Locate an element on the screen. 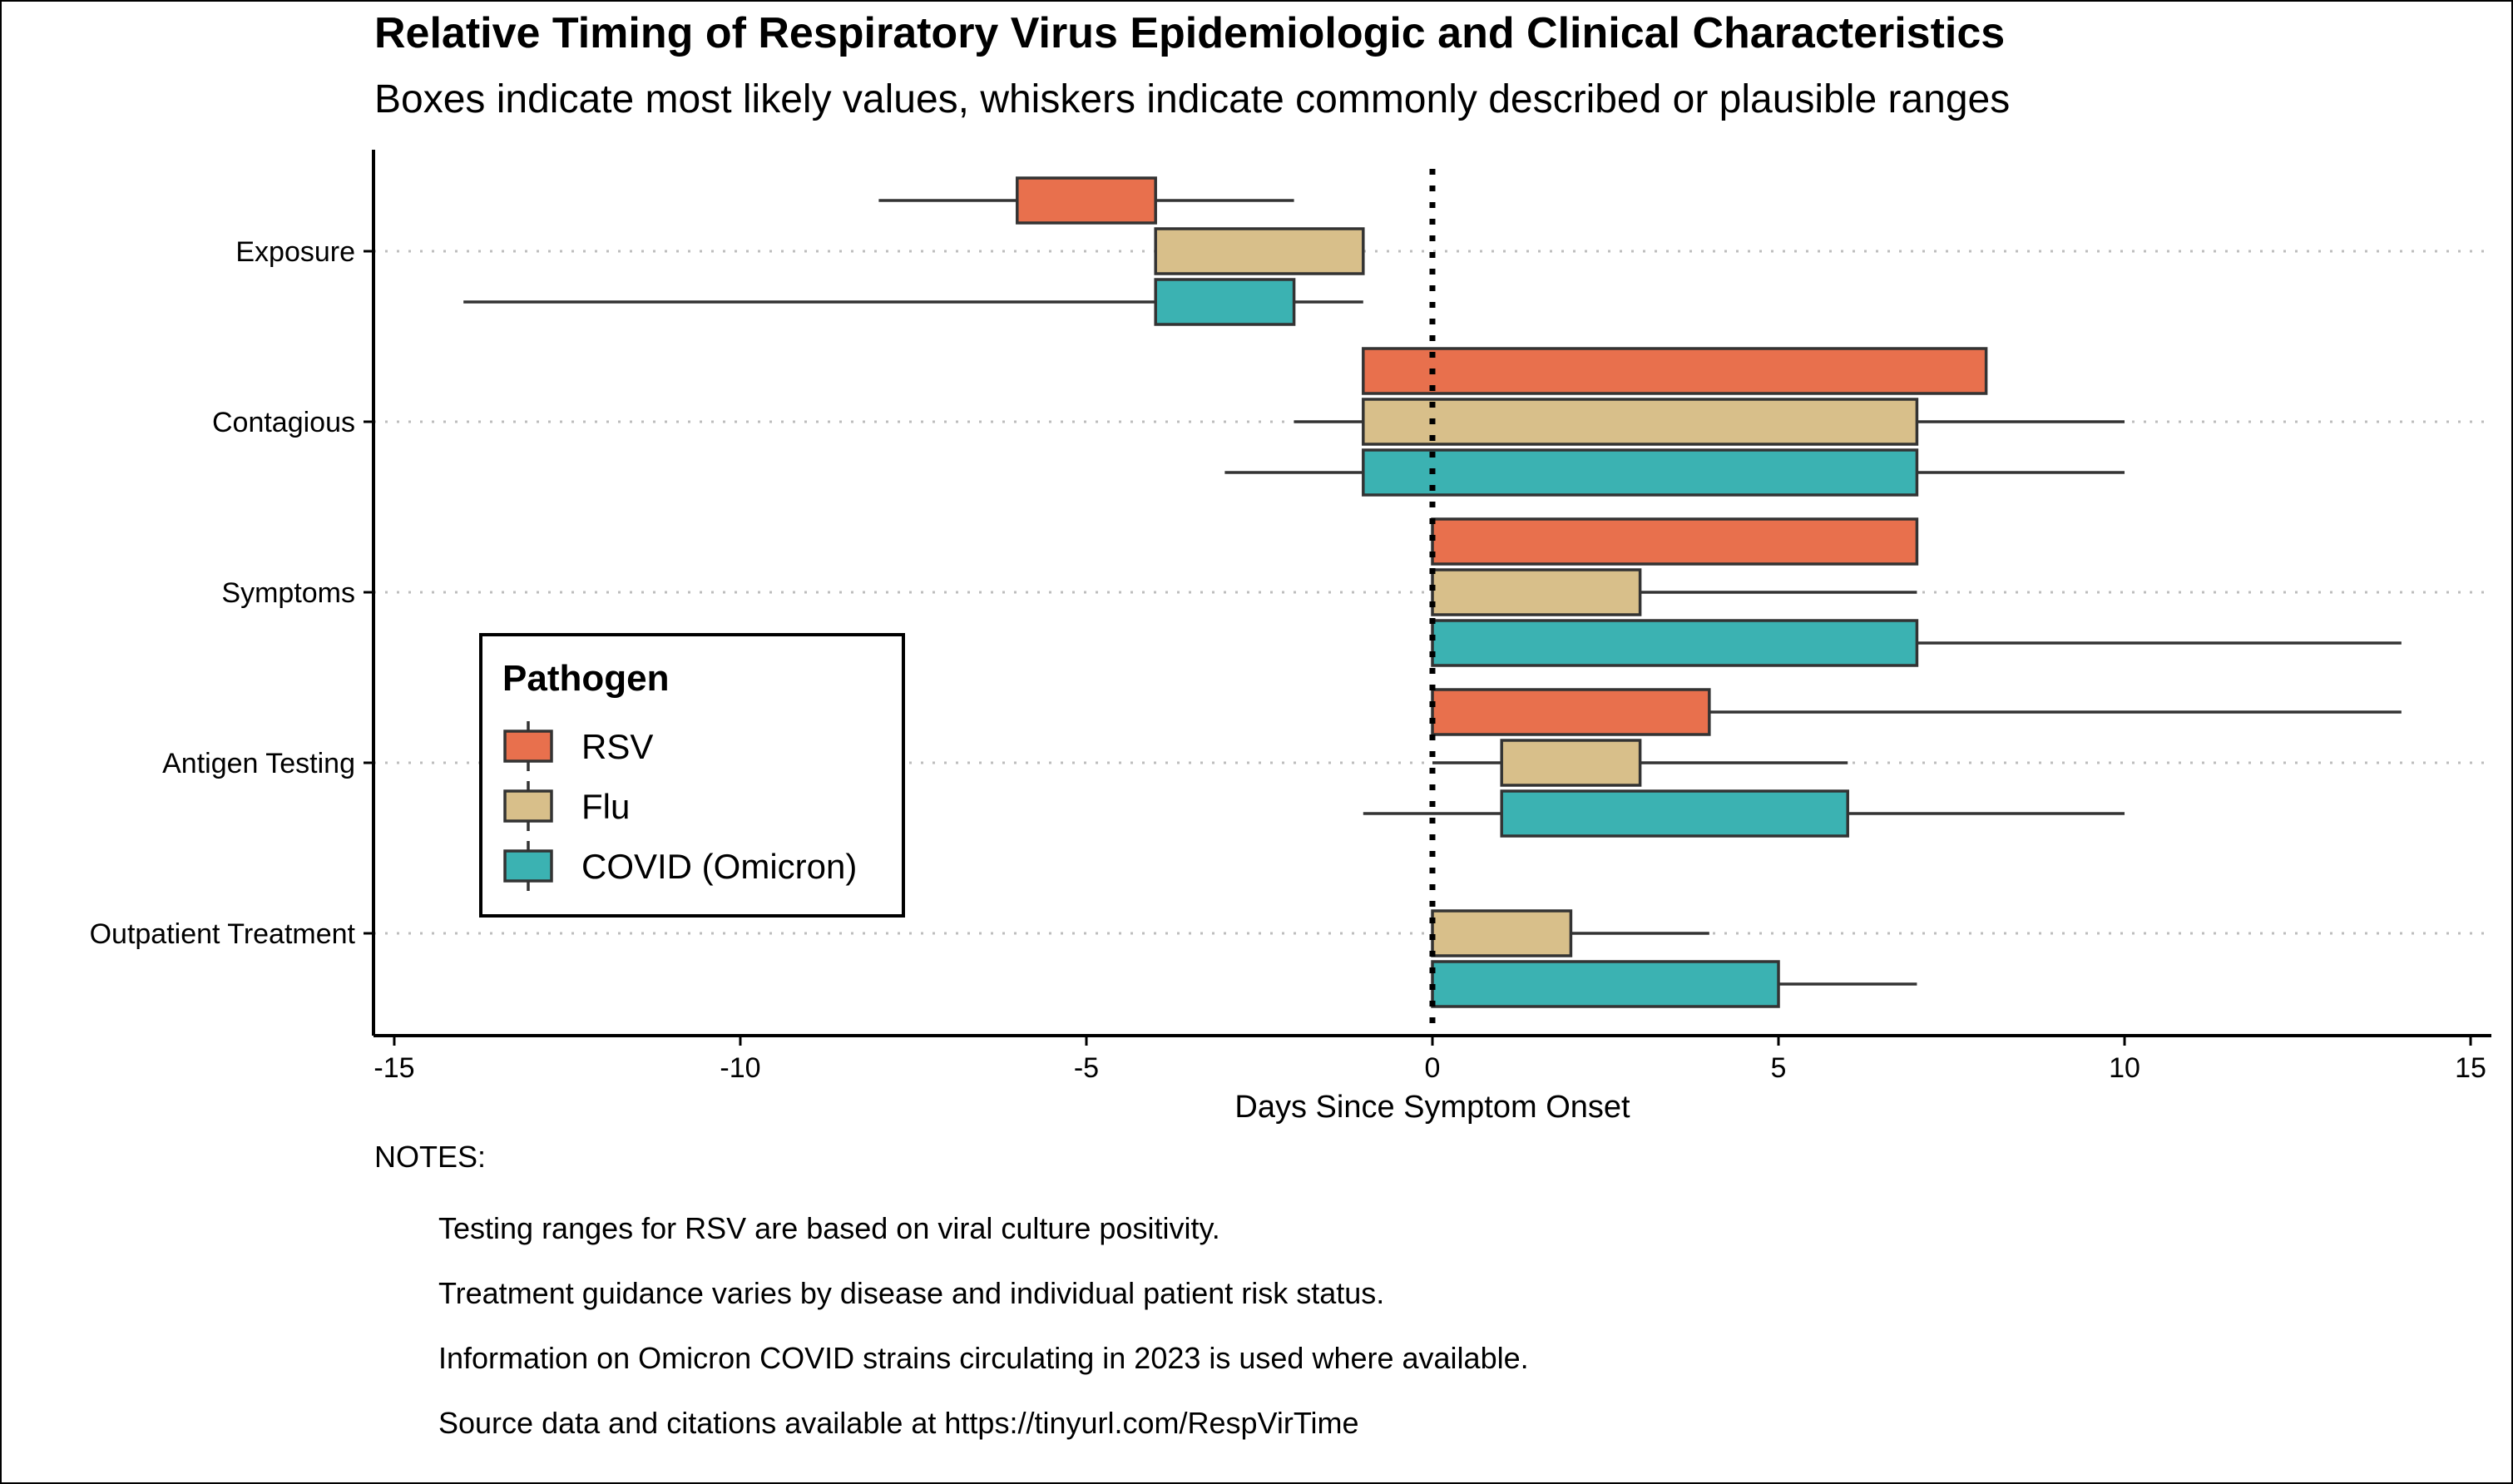  x-axis-title: Days Since Symptom Onset is located at coordinates (1432, 1107).